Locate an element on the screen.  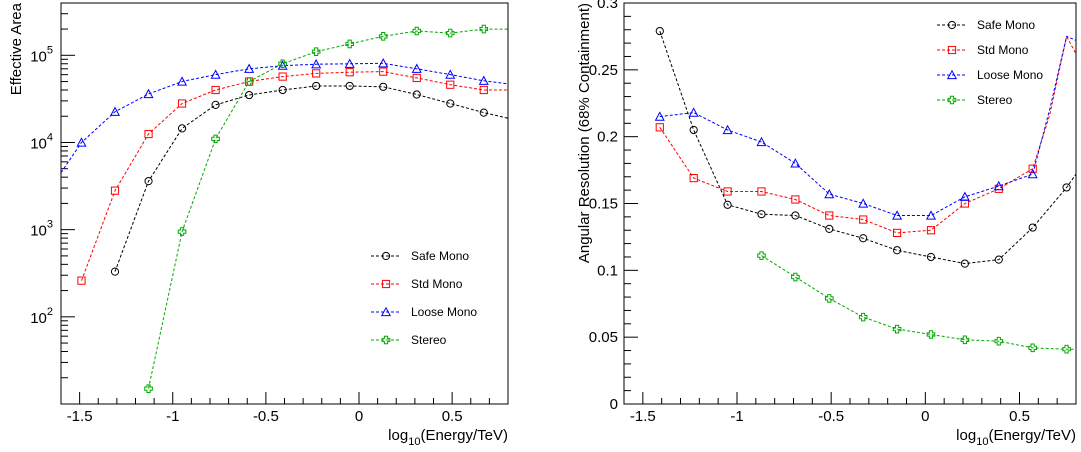
y-tick-label: 0.25 is located at coordinates (603, 70).